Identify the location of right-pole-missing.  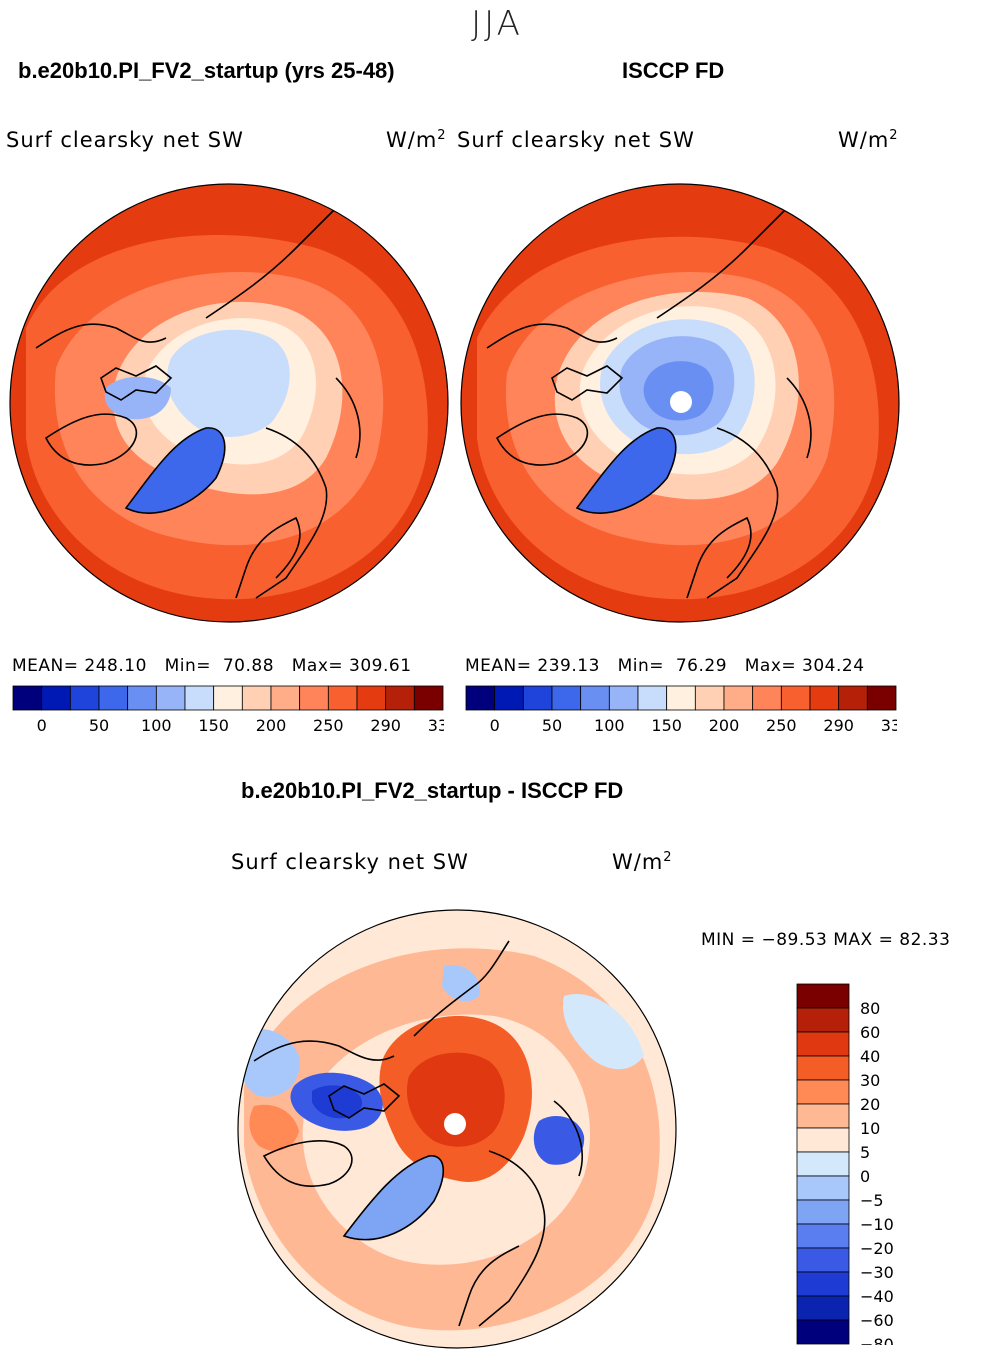
(681, 402).